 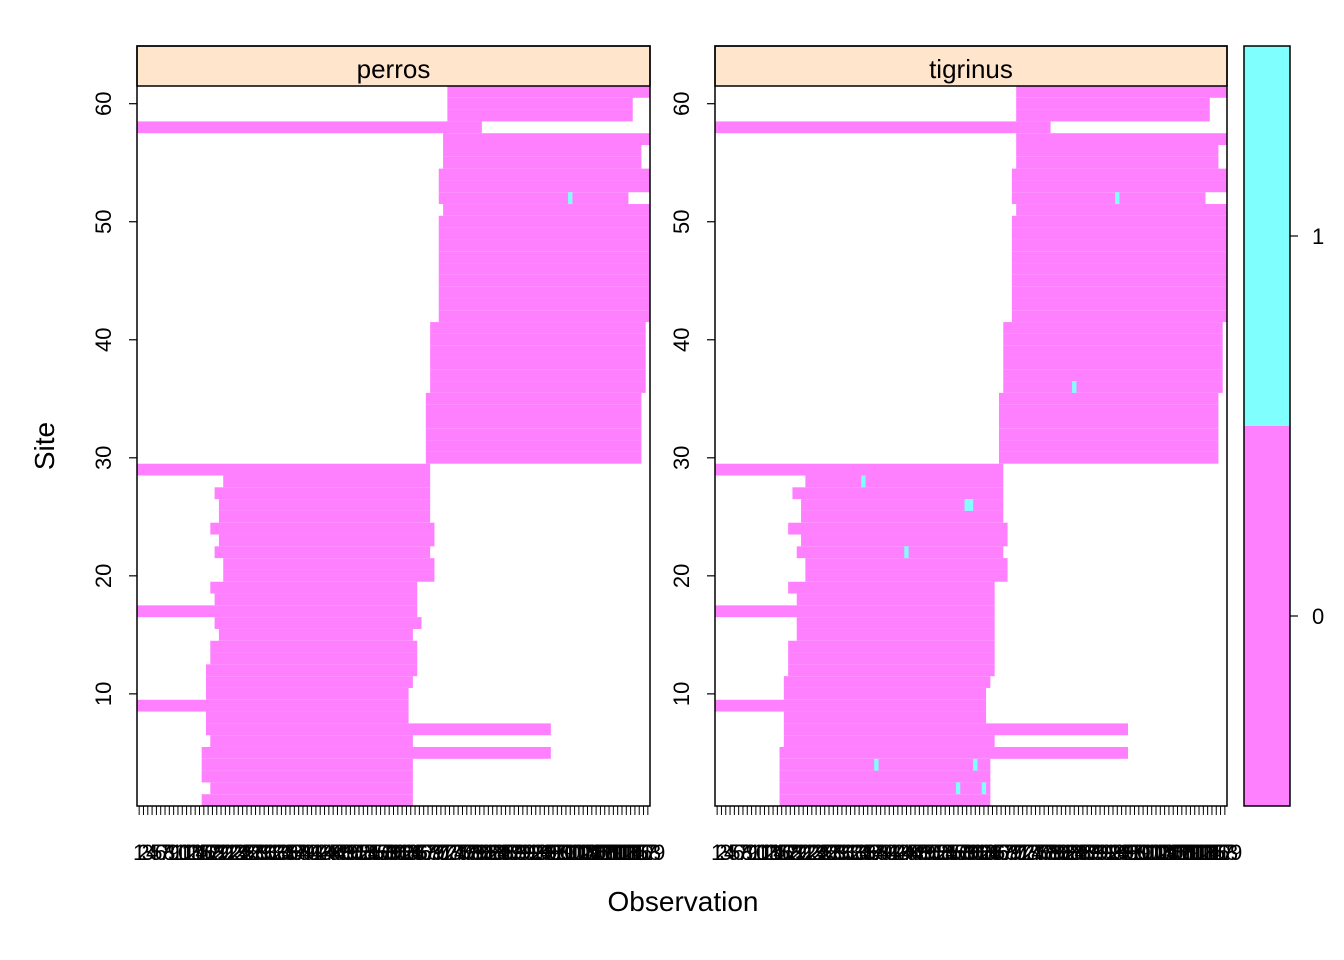 I want to click on x-tick-label: 22, so click(x=807, y=852).